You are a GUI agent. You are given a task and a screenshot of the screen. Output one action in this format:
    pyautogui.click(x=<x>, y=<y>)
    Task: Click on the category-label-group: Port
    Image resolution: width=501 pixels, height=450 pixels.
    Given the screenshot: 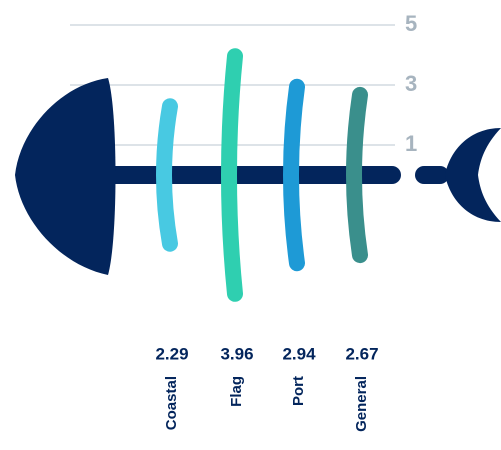 What is the action you would take?
    pyautogui.click(x=298, y=391)
    